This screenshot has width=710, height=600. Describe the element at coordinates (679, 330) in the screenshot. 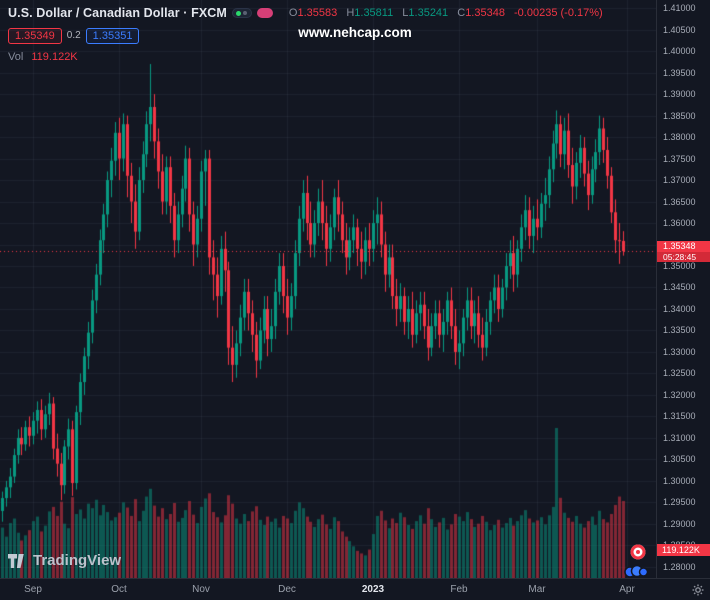

I see `price-axis-label: 1.33500` at that location.